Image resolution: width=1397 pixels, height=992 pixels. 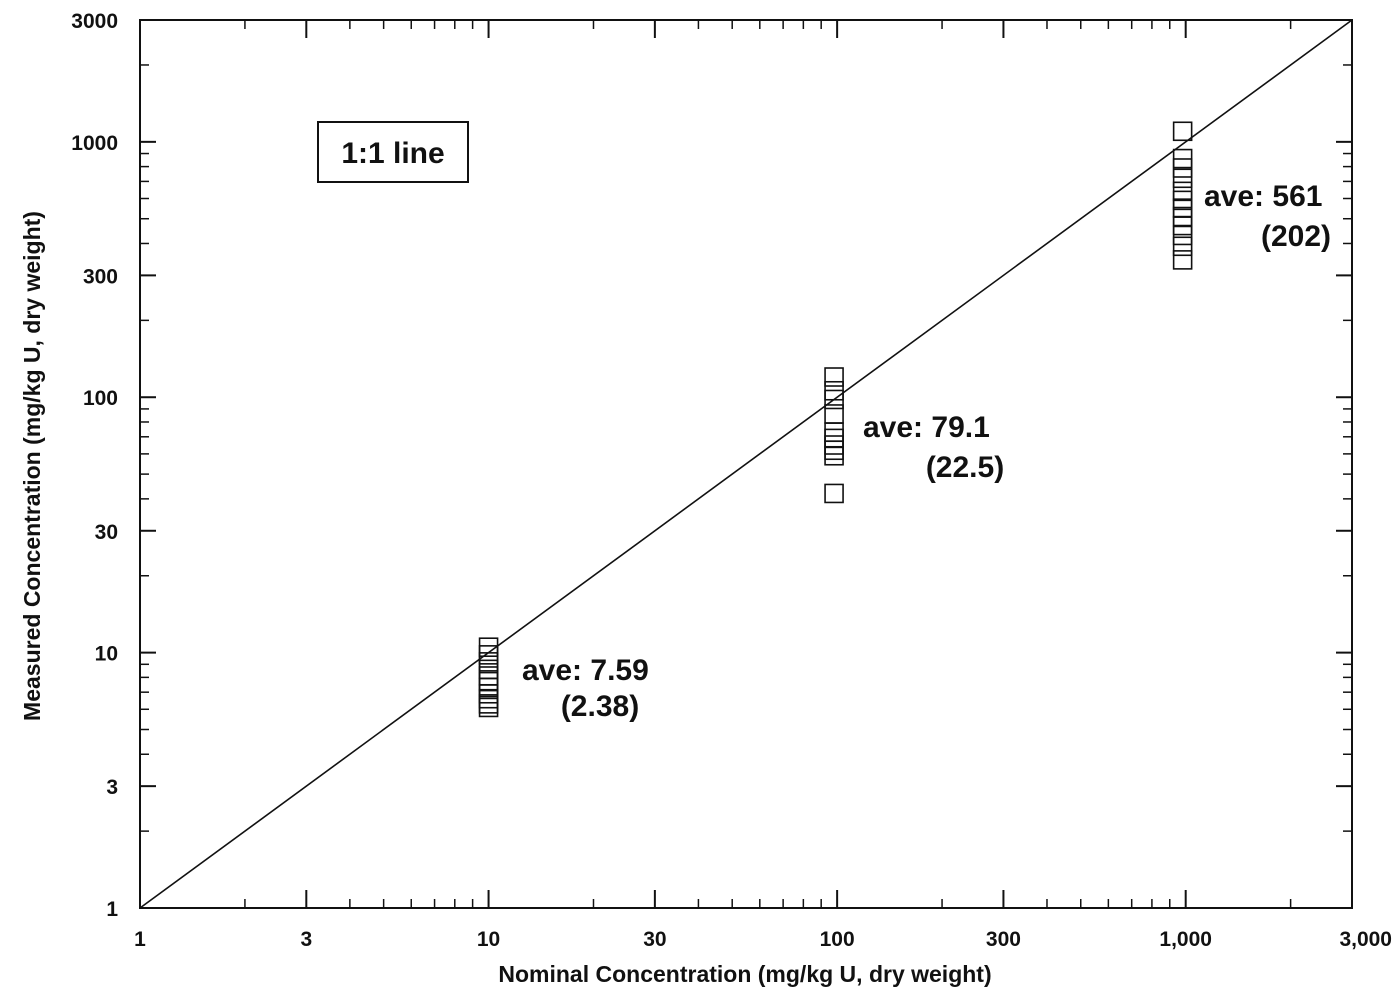 What do you see at coordinates (106, 654) in the screenshot?
I see `y-tick-label: 10` at bounding box center [106, 654].